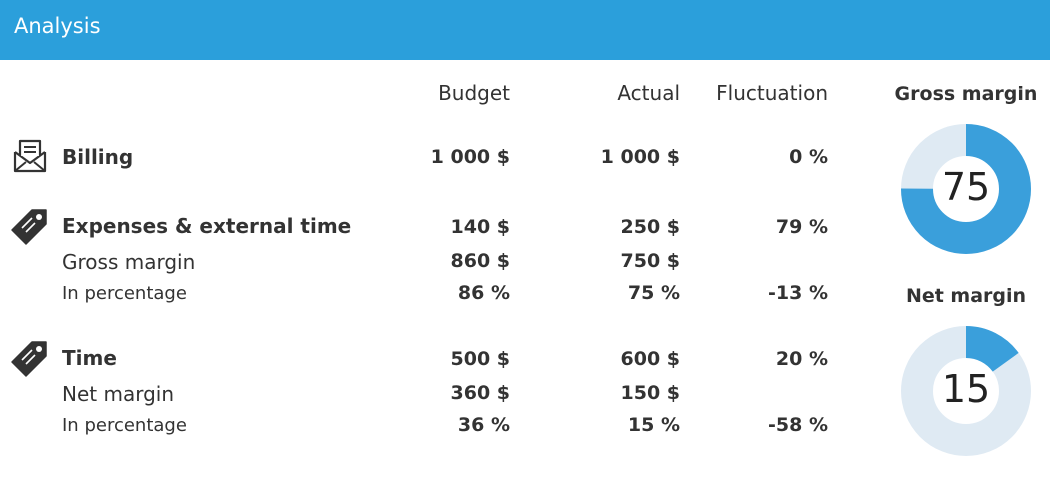 This screenshot has width=1050, height=482. I want to click on gross-margin-gauge, so click(966, 189).